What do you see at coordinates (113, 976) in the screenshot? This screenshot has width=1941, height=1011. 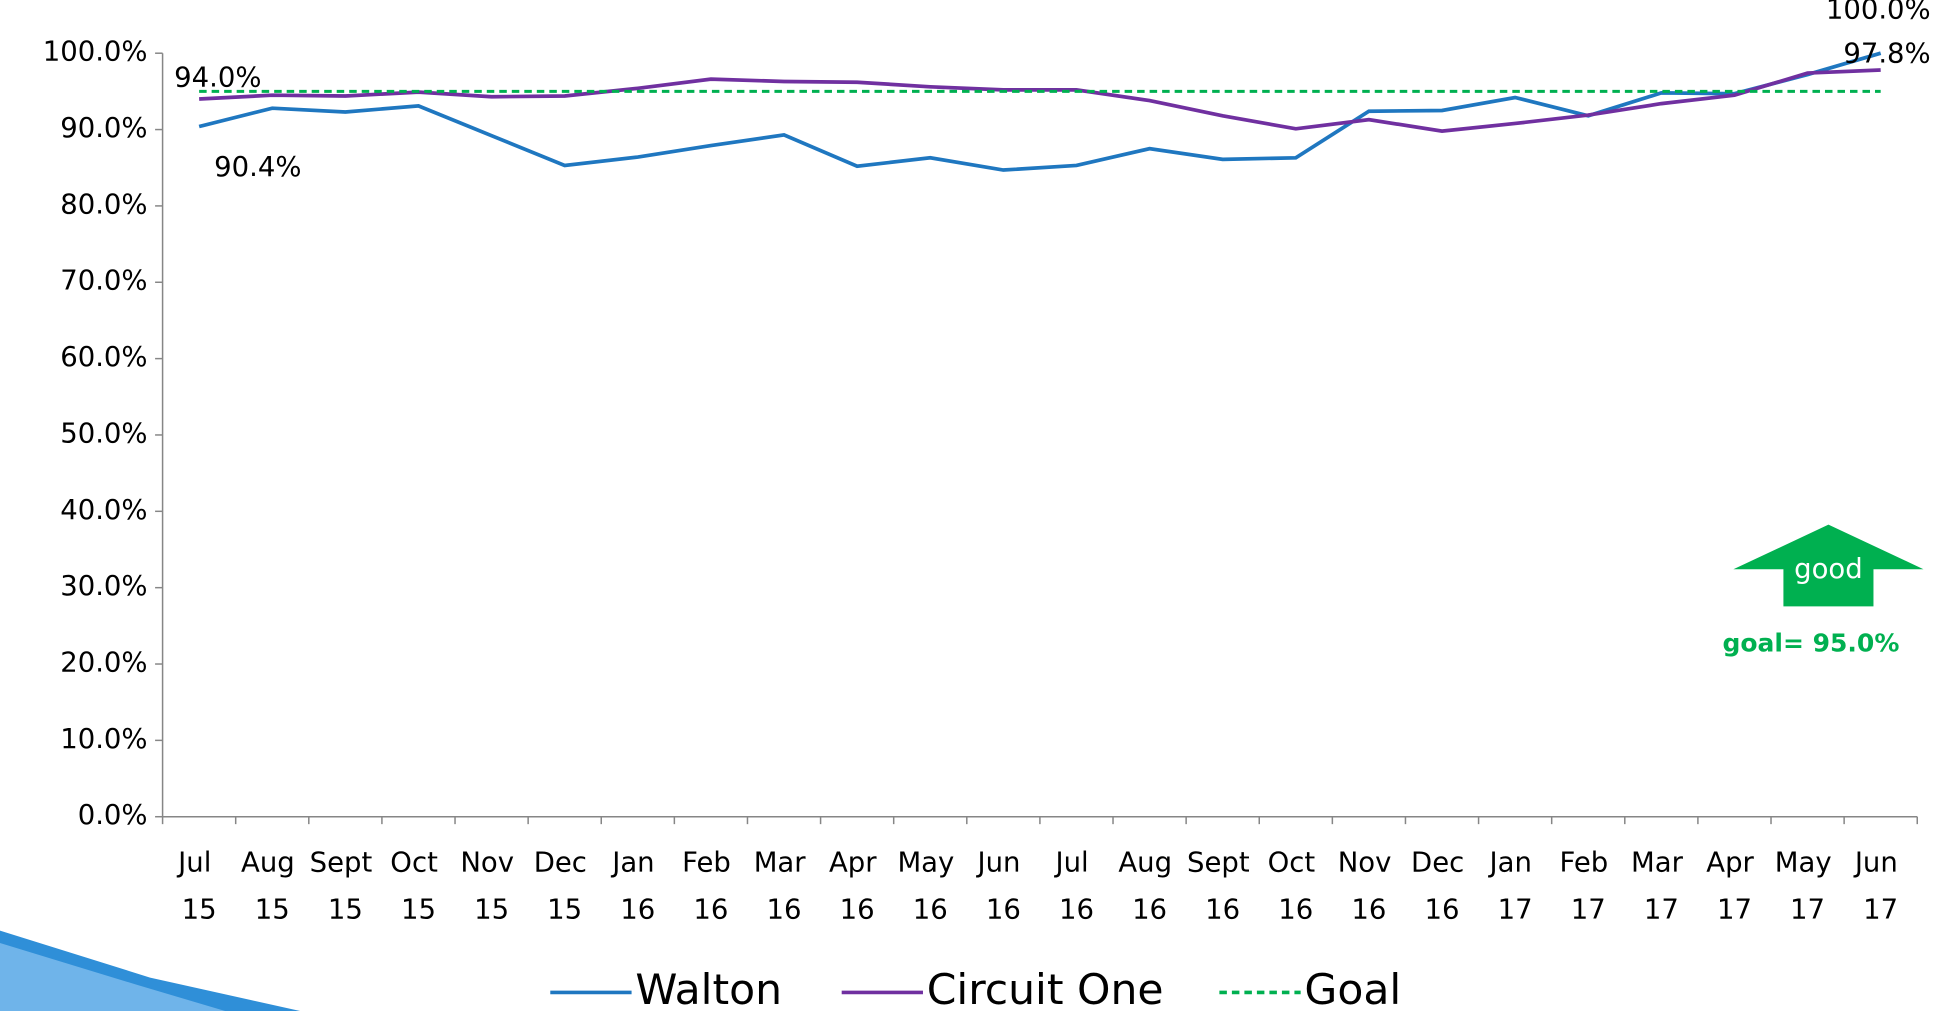 I see `decoration` at bounding box center [113, 976].